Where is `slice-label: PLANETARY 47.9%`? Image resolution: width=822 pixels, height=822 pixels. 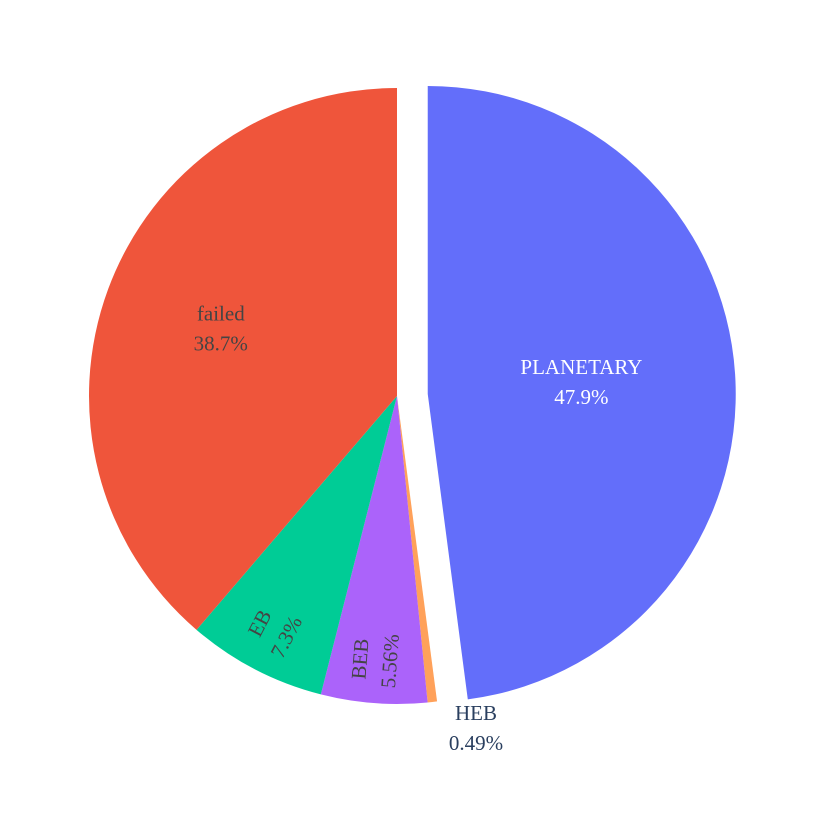
slice-label: PLANETARY 47.9% is located at coordinates (581, 382).